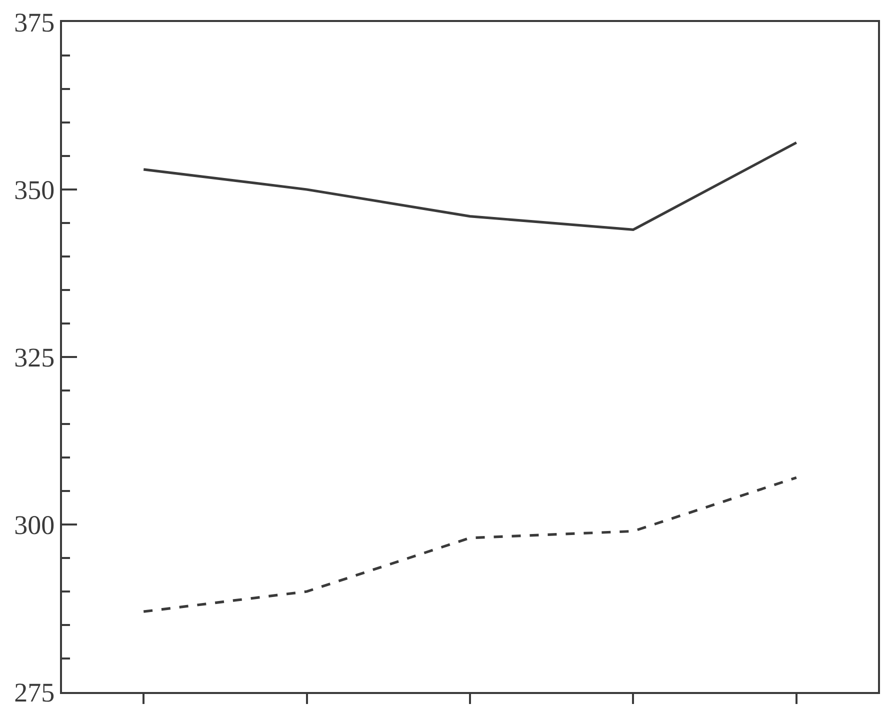  I want to click on y-tick-label: 275, so click(34, 692).